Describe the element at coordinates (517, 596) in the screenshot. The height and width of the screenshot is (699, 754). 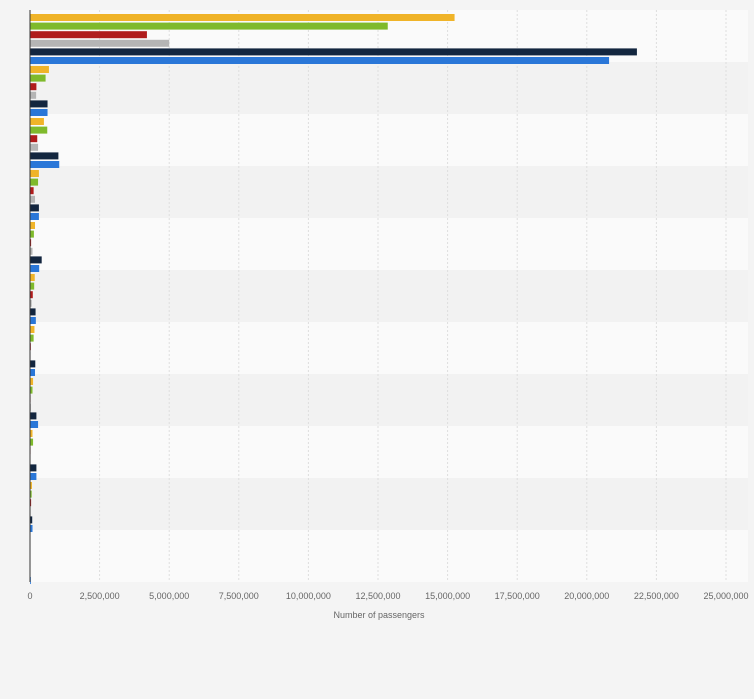
I see `x-tick-label: 17,500,000` at that location.